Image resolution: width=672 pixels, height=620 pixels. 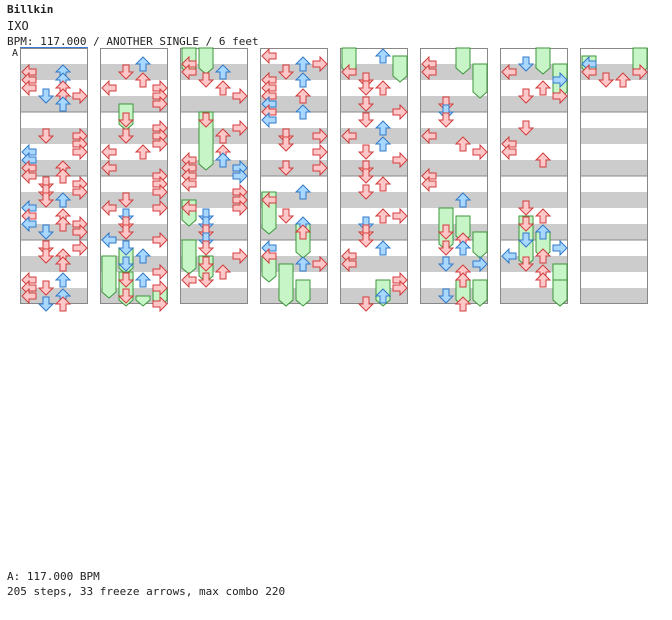 I want to click on bpm-summary: A: 117.000 BPM, so click(x=53, y=576).